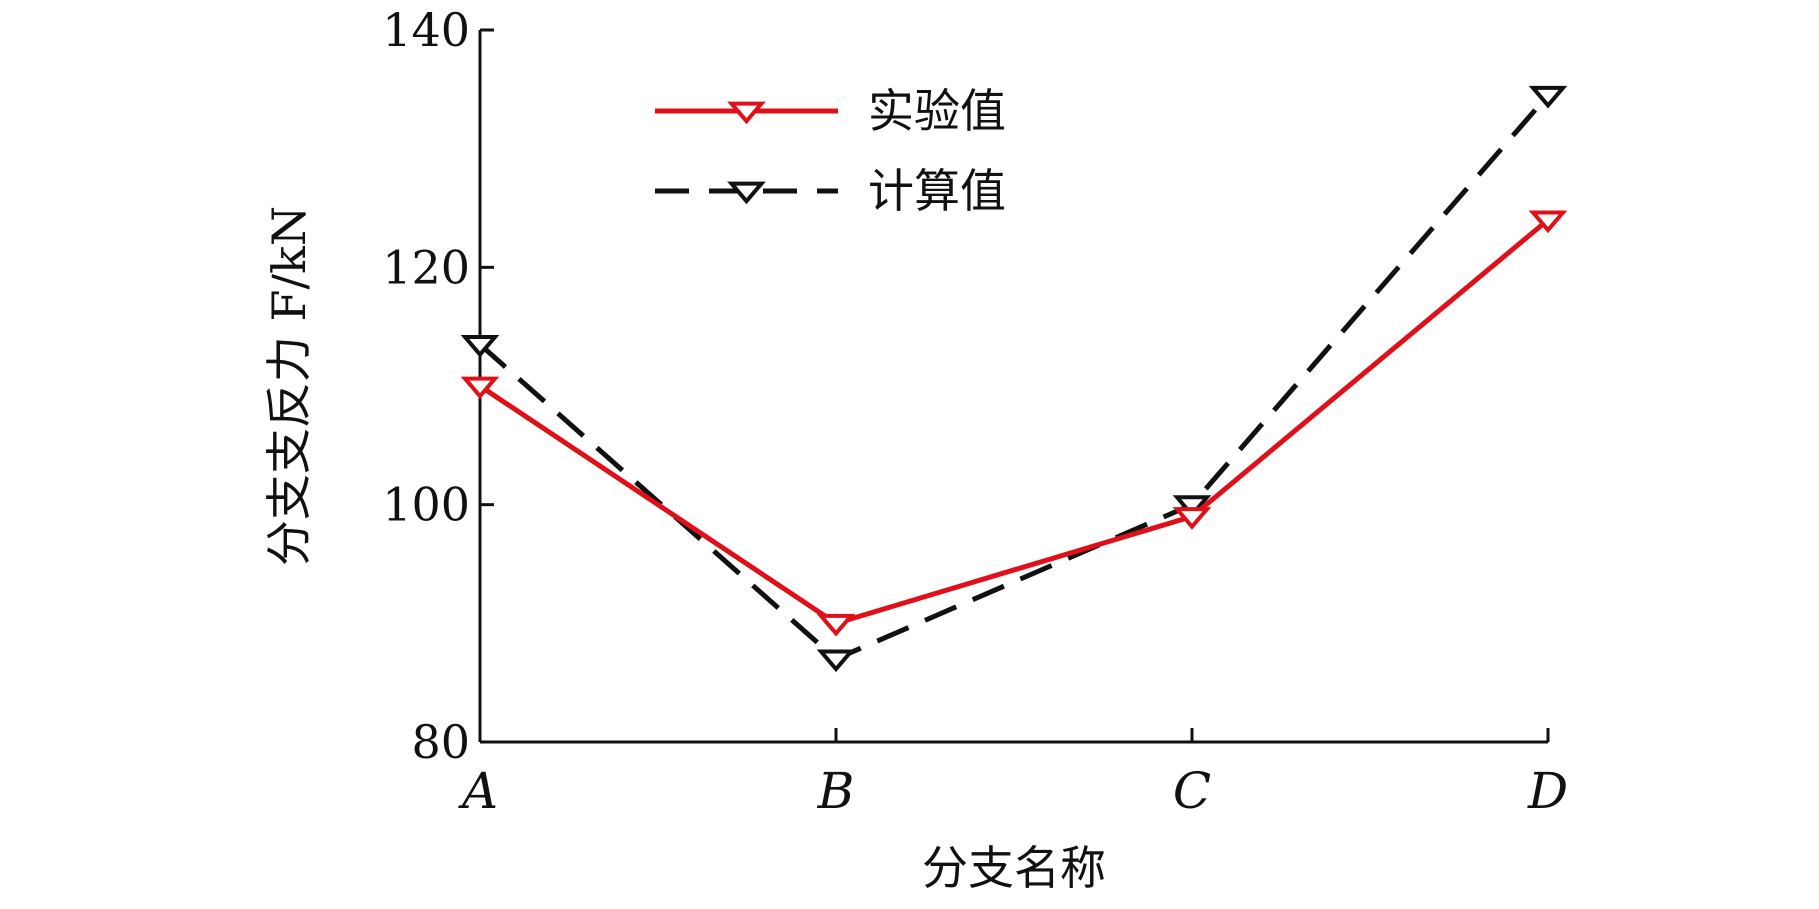 Image resolution: width=1819 pixels, height=909 pixels. What do you see at coordinates (289, 386) in the screenshot?
I see `y-axis-title: 分支支反力 F/kN` at bounding box center [289, 386].